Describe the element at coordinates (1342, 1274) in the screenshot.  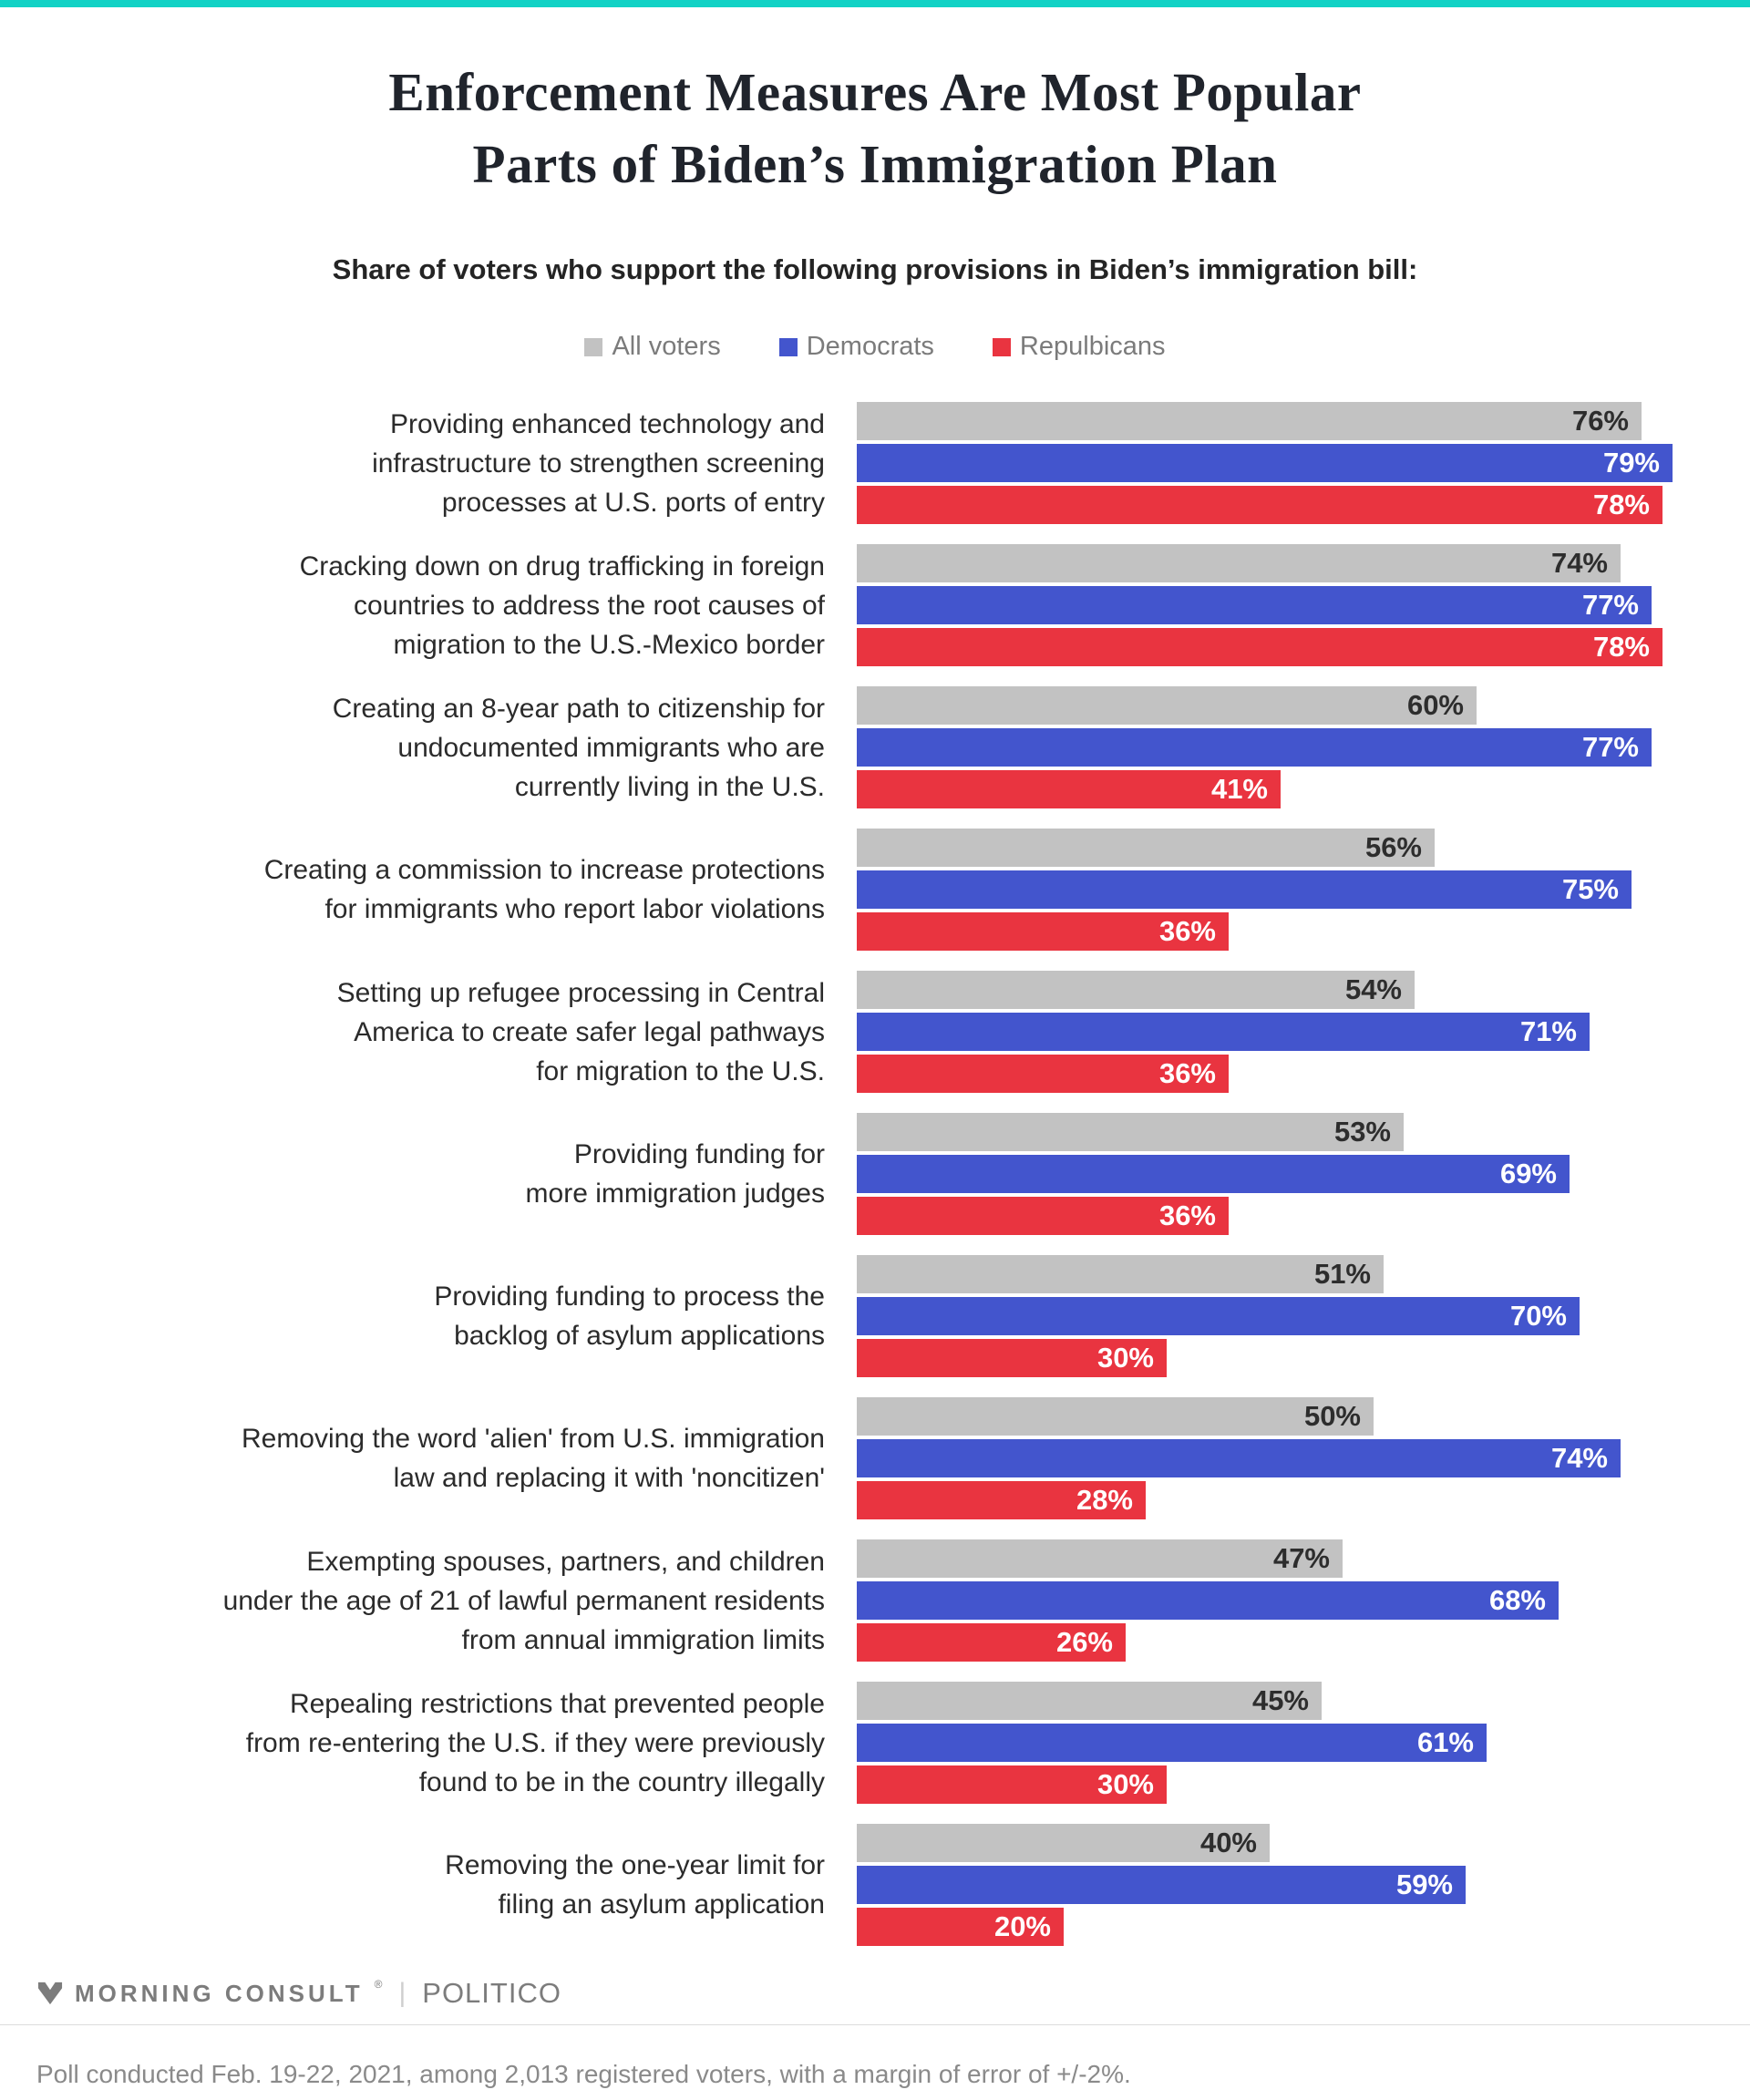
I see `bar-value-label: 51%` at that location.